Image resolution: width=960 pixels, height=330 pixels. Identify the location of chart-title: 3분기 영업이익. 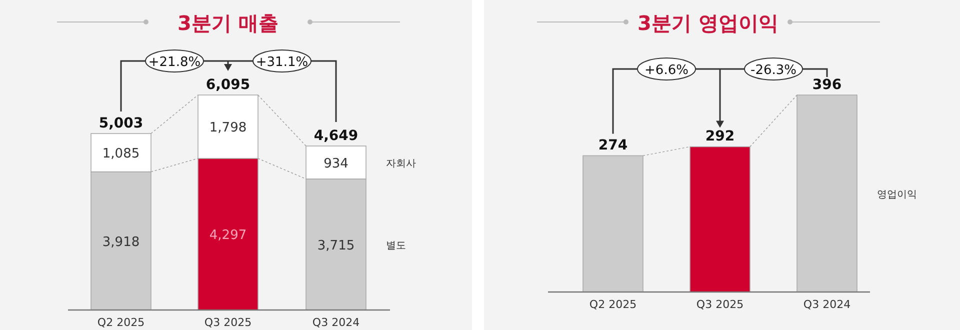
(708, 23).